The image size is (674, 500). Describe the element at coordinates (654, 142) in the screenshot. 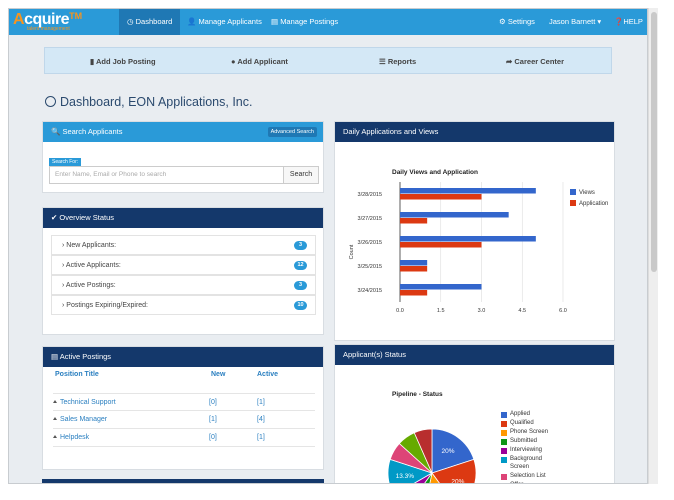

I see `scrollbar-thumb` at that location.